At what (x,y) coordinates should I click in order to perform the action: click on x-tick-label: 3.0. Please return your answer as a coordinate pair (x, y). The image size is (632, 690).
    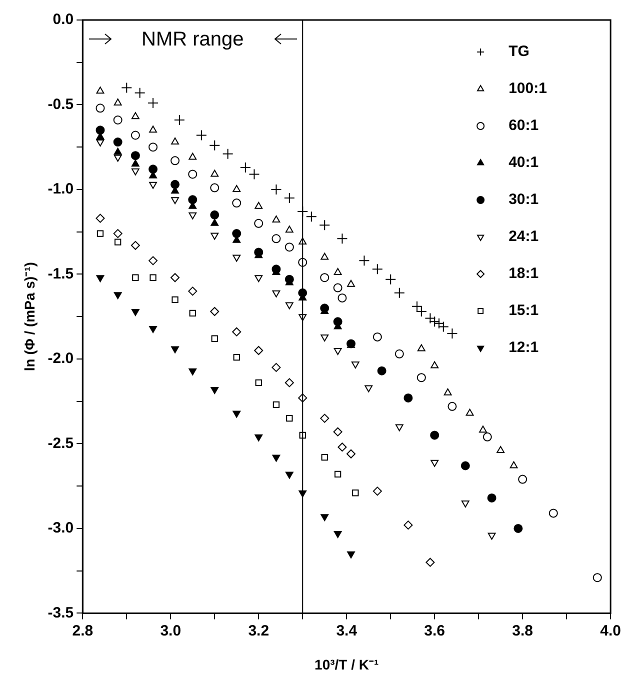
    Looking at the image, I should click on (171, 631).